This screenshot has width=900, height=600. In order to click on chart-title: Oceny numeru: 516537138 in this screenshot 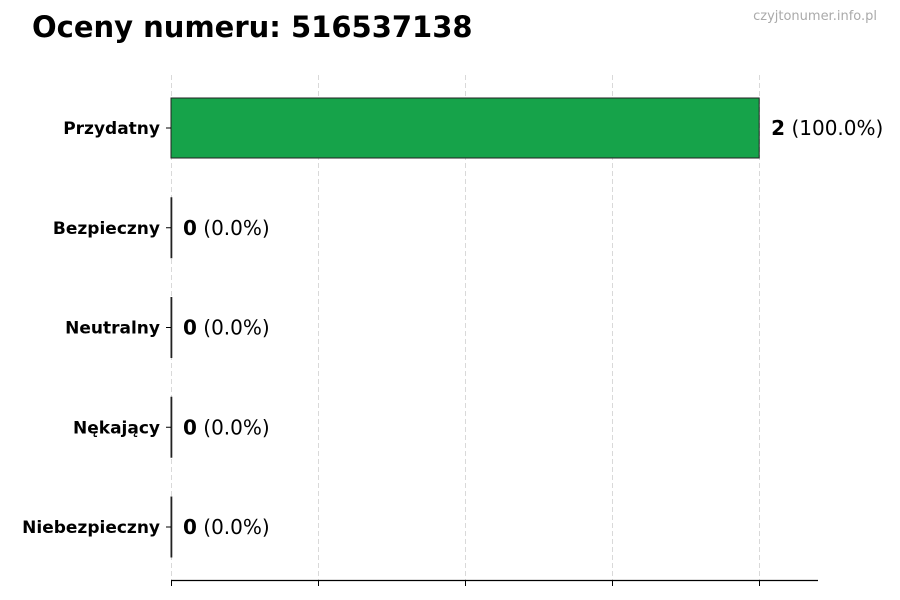, I will do `click(252, 27)`.